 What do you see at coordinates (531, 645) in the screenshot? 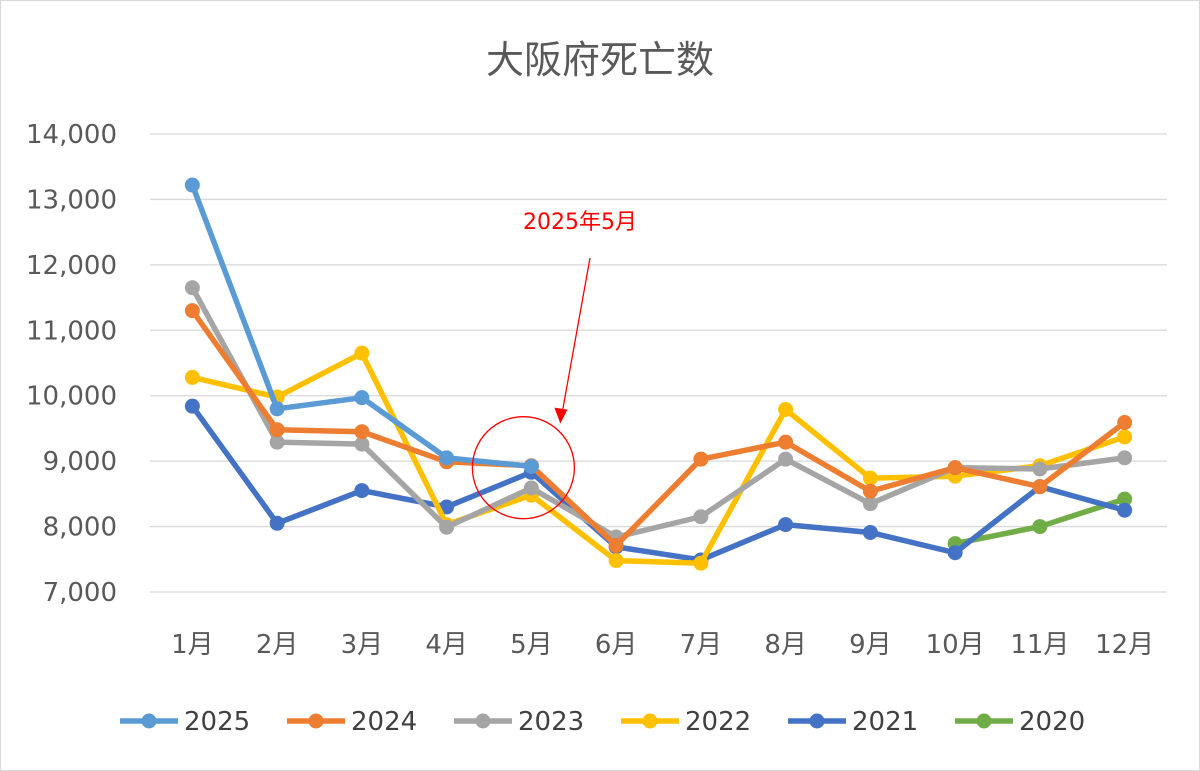
I see `x-tick-label: 5月` at bounding box center [531, 645].